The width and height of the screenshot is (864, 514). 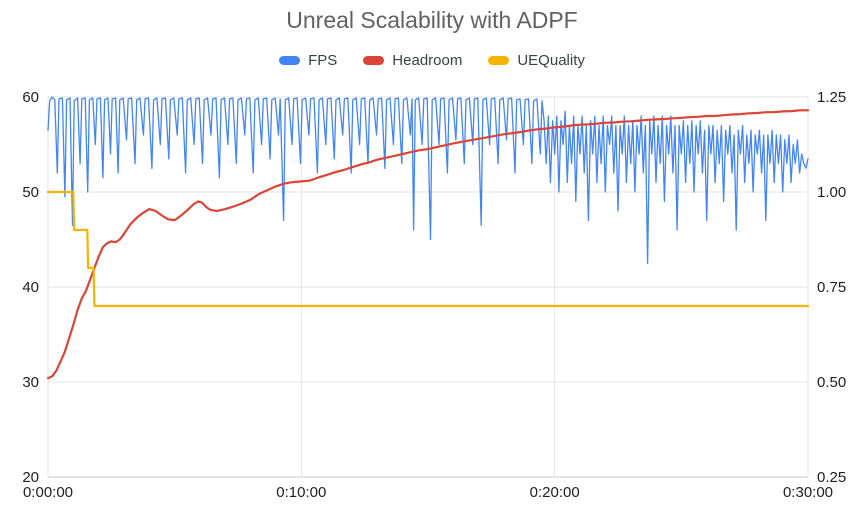 I want to click on left-axis-tick-label: 20, so click(x=30, y=477).